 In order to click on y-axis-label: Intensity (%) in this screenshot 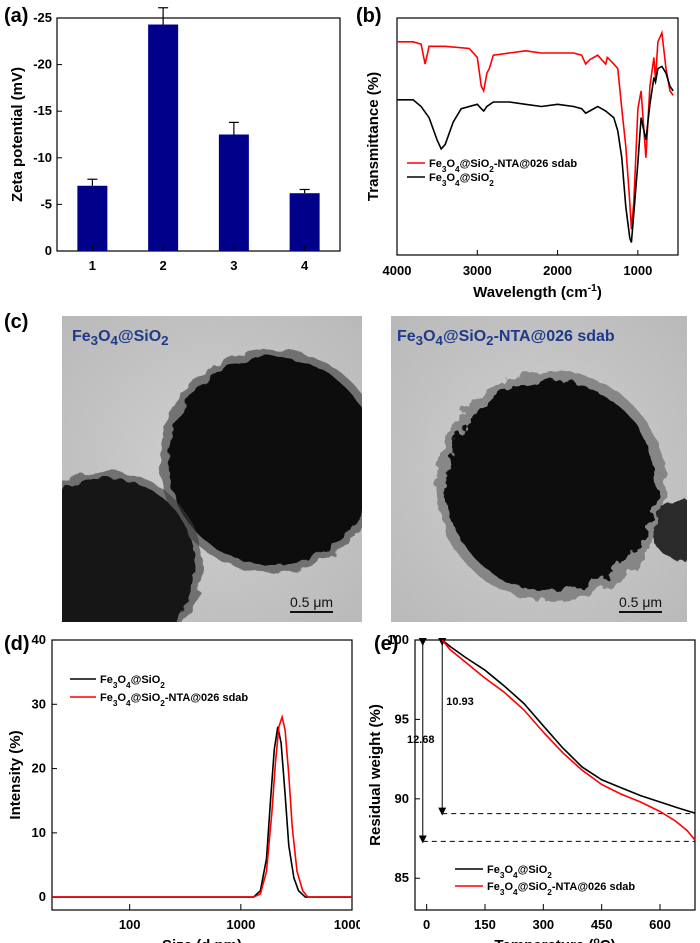, I will do `click(15, 774)`.